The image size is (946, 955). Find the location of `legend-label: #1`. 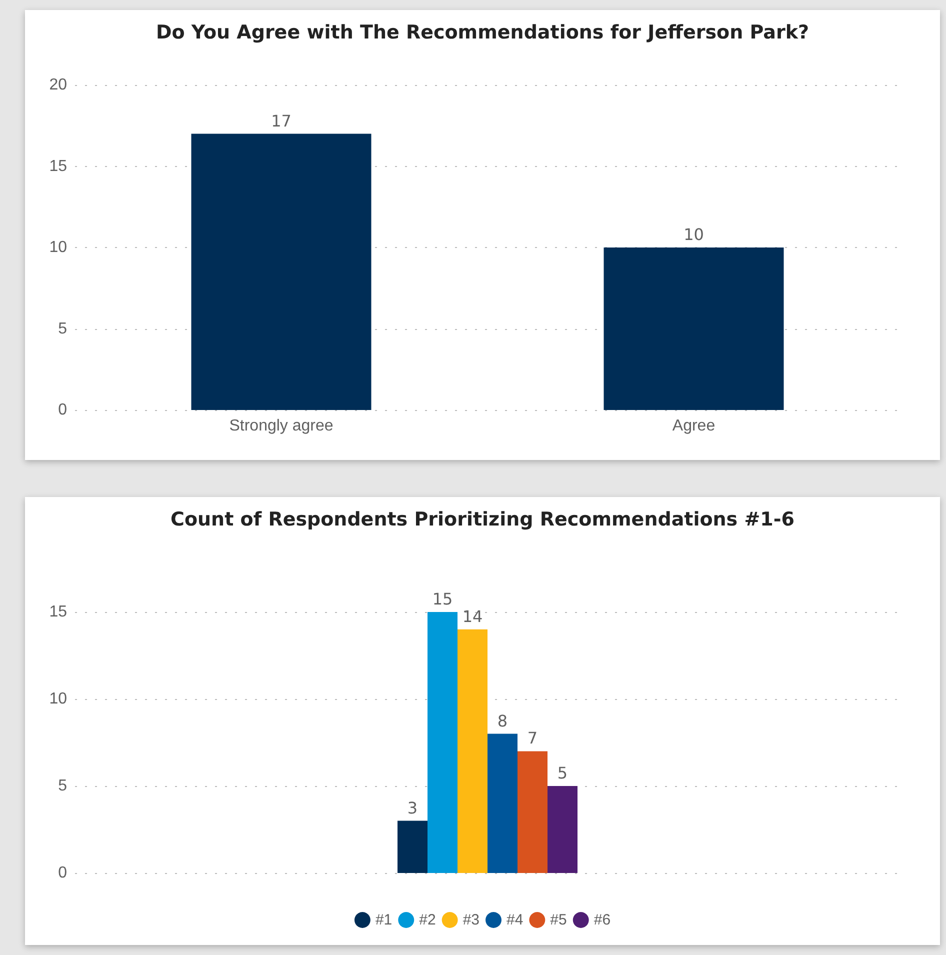

legend-label: #1 is located at coordinates (383, 920).